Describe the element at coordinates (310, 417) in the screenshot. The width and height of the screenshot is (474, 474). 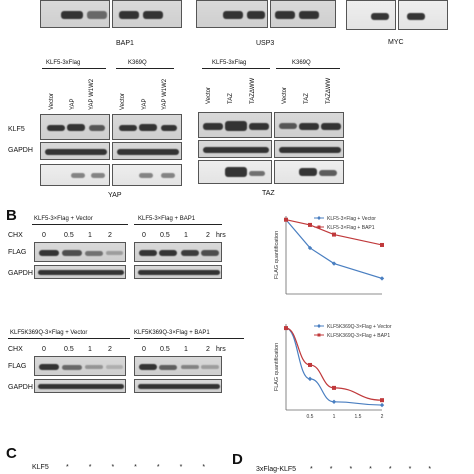
I see `x-tick-label: 0.5` at that location.